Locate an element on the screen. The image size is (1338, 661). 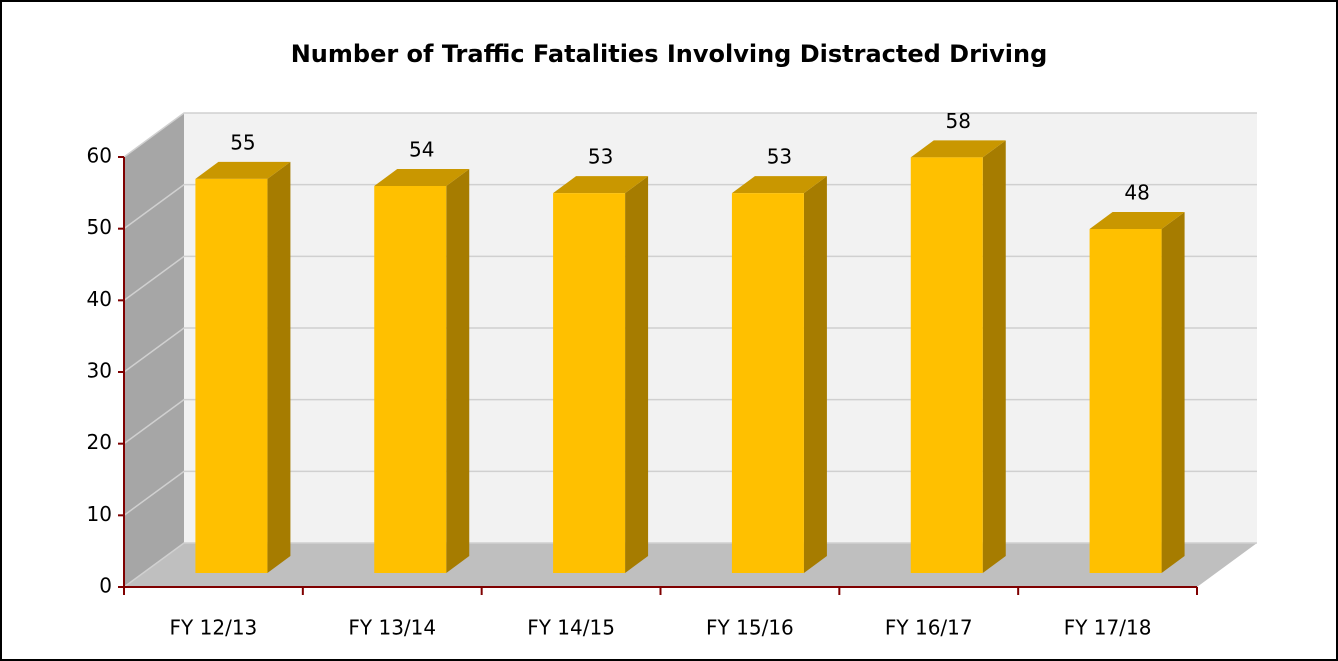
value-label: 55 is located at coordinates (242, 142).